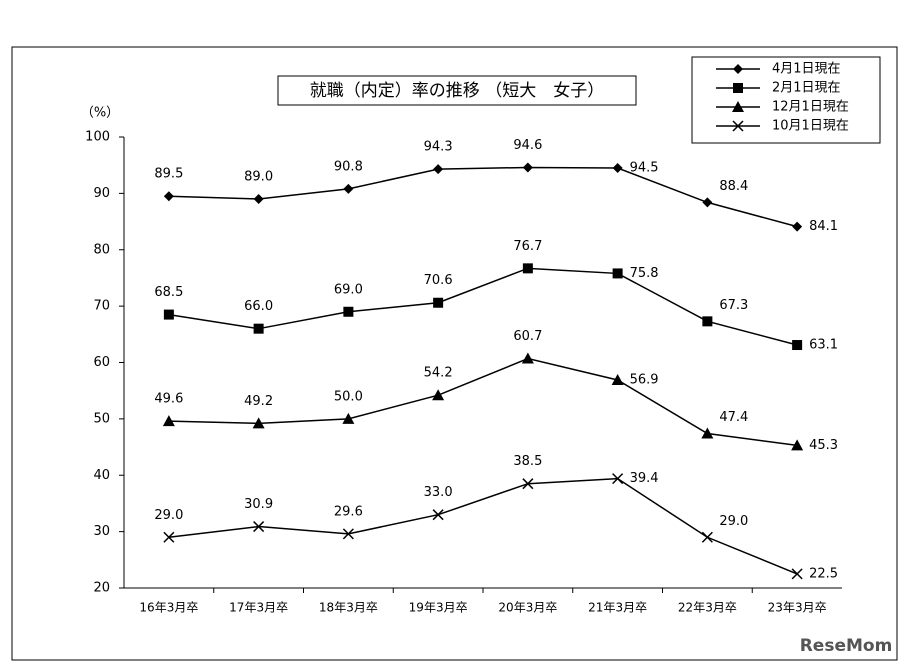  I want to click on legend-box, so click(786, 100).